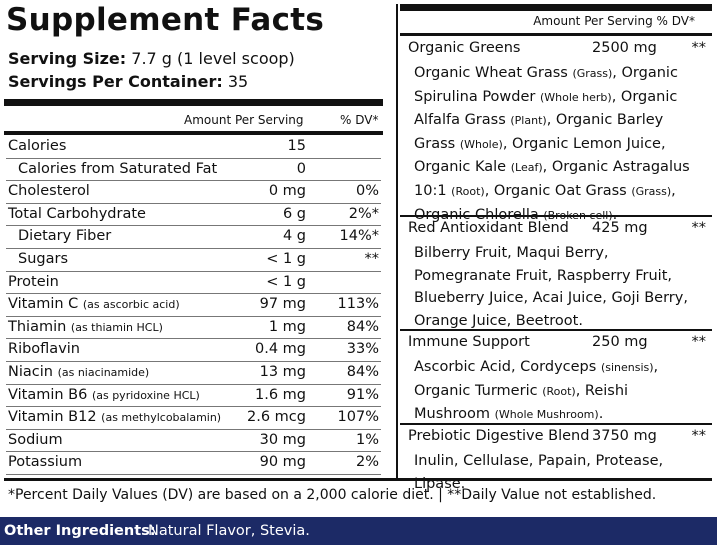 The width and height of the screenshot is (717, 545). What do you see at coordinates (48, 394) in the screenshot?
I see `nutrient-label: Vitamin B6` at bounding box center [48, 394].